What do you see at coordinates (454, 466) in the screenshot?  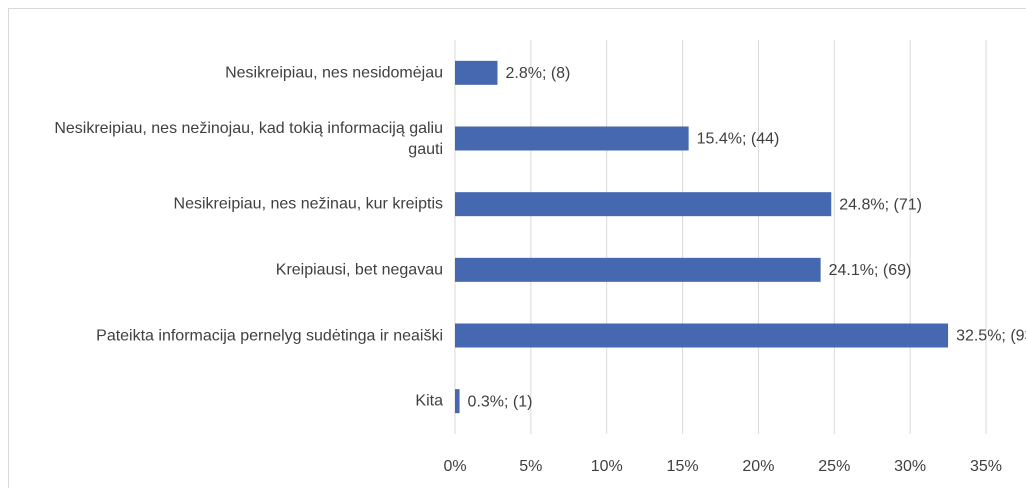 I see `x-tick-label: 0%` at bounding box center [454, 466].